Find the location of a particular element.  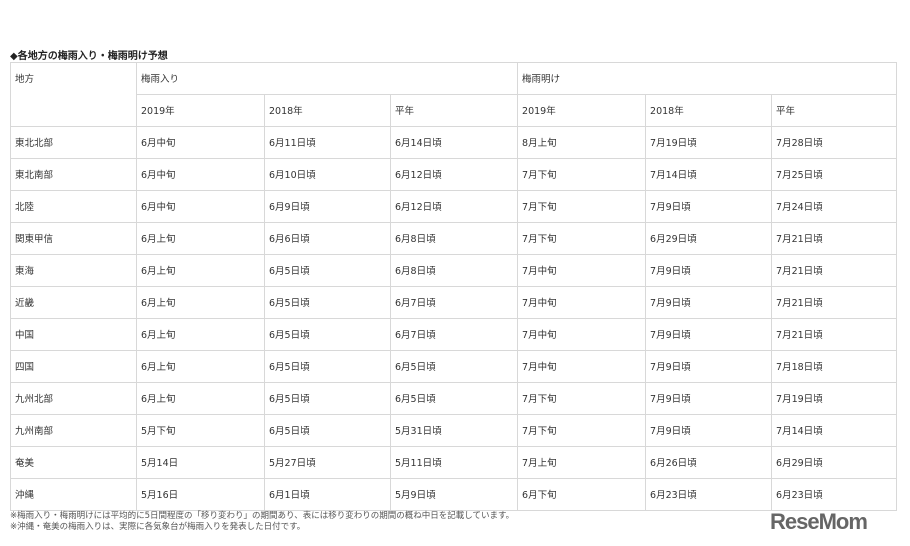

region-cell: 北陸 is located at coordinates (73, 206).